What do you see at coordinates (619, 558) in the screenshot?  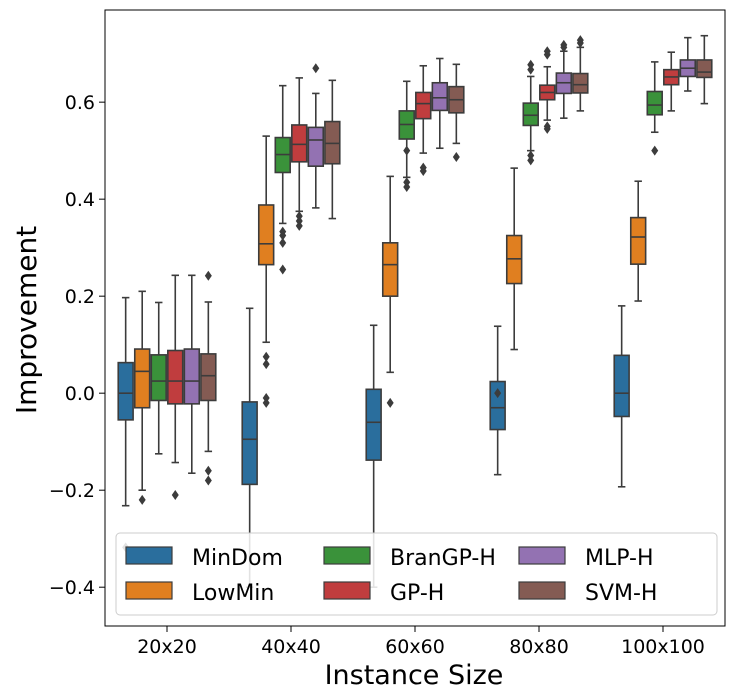 I see `legend-label: MLP-H` at bounding box center [619, 558].